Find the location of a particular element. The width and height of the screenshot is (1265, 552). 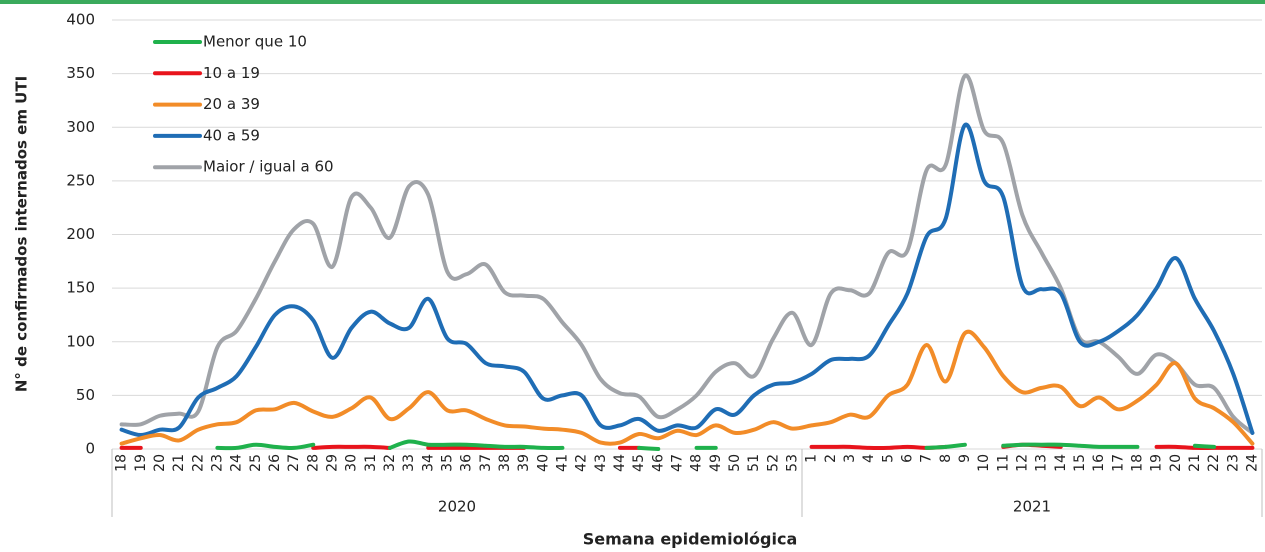

x-tick-label: 45 is located at coordinates (639, 463).